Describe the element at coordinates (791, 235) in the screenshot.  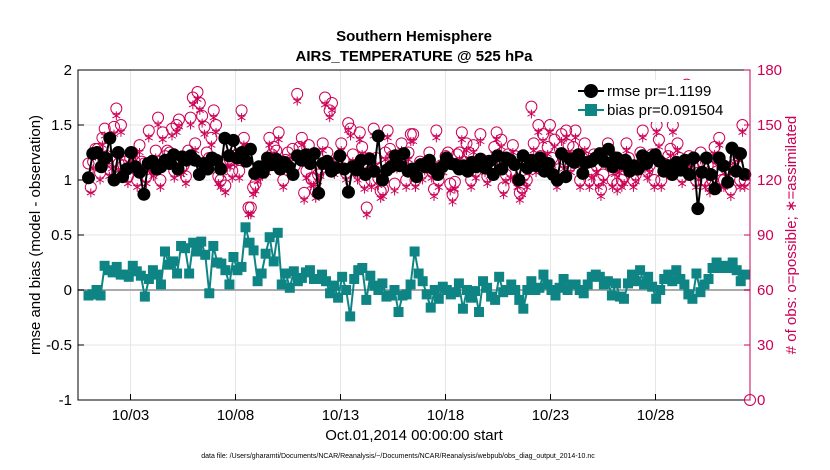
I see `y-axis-label-right: # of obs: o=possible; ∗=assimilated` at that location.